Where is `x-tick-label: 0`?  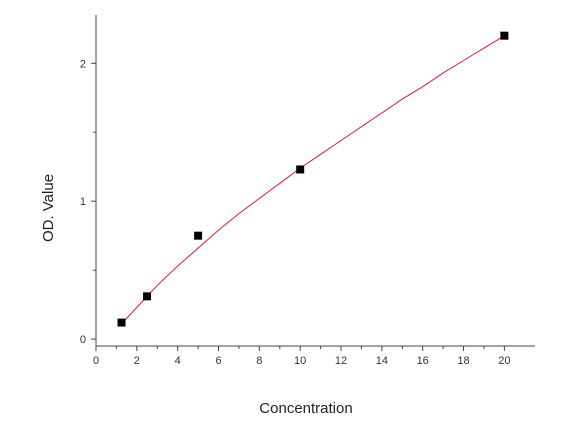 x-tick-label: 0 is located at coordinates (96, 361).